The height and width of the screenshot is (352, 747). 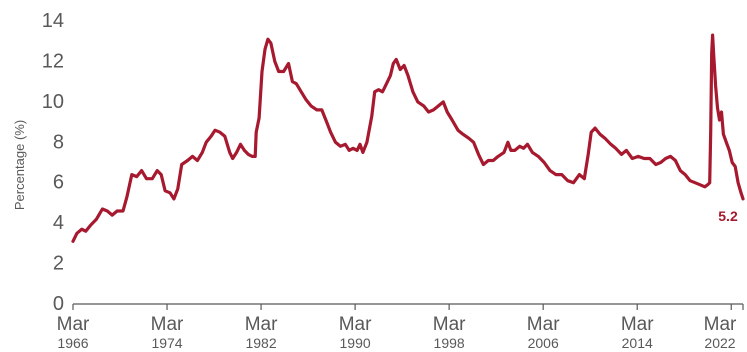 I want to click on x-tick-label-year: 1990, so click(x=355, y=343).